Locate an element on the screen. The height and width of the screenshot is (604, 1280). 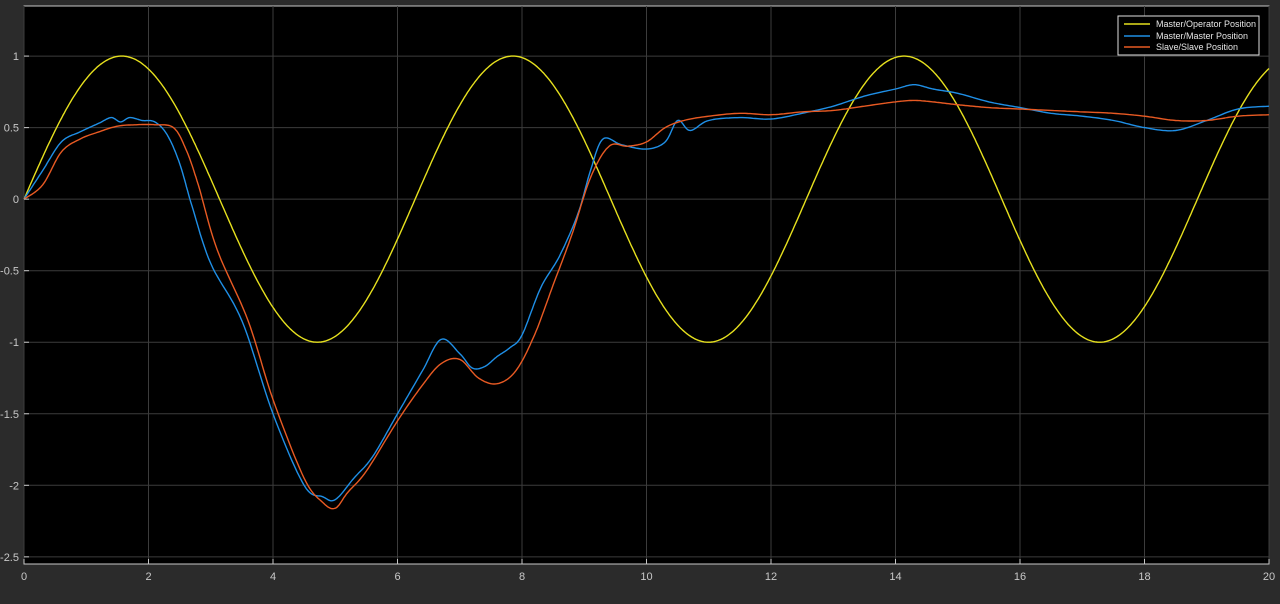
x-tick-label: 0 is located at coordinates (24, 577).